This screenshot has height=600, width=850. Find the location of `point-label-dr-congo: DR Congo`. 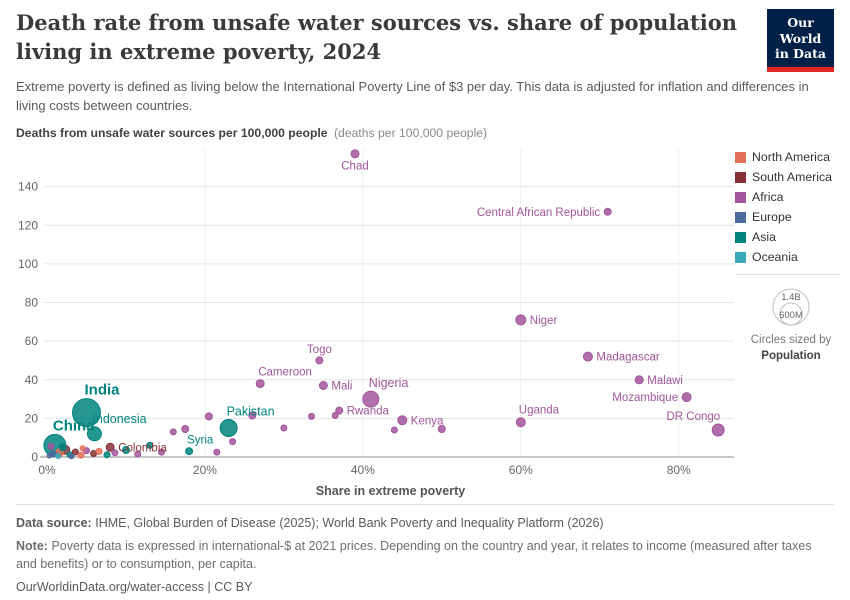

point-label-dr-congo: DR Congo is located at coordinates (693, 417).